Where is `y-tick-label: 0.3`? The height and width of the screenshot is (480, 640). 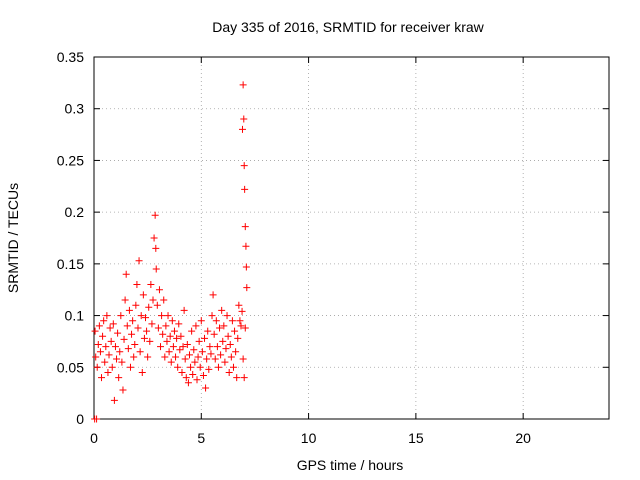 y-tick-label: 0.3 is located at coordinates (75, 109).